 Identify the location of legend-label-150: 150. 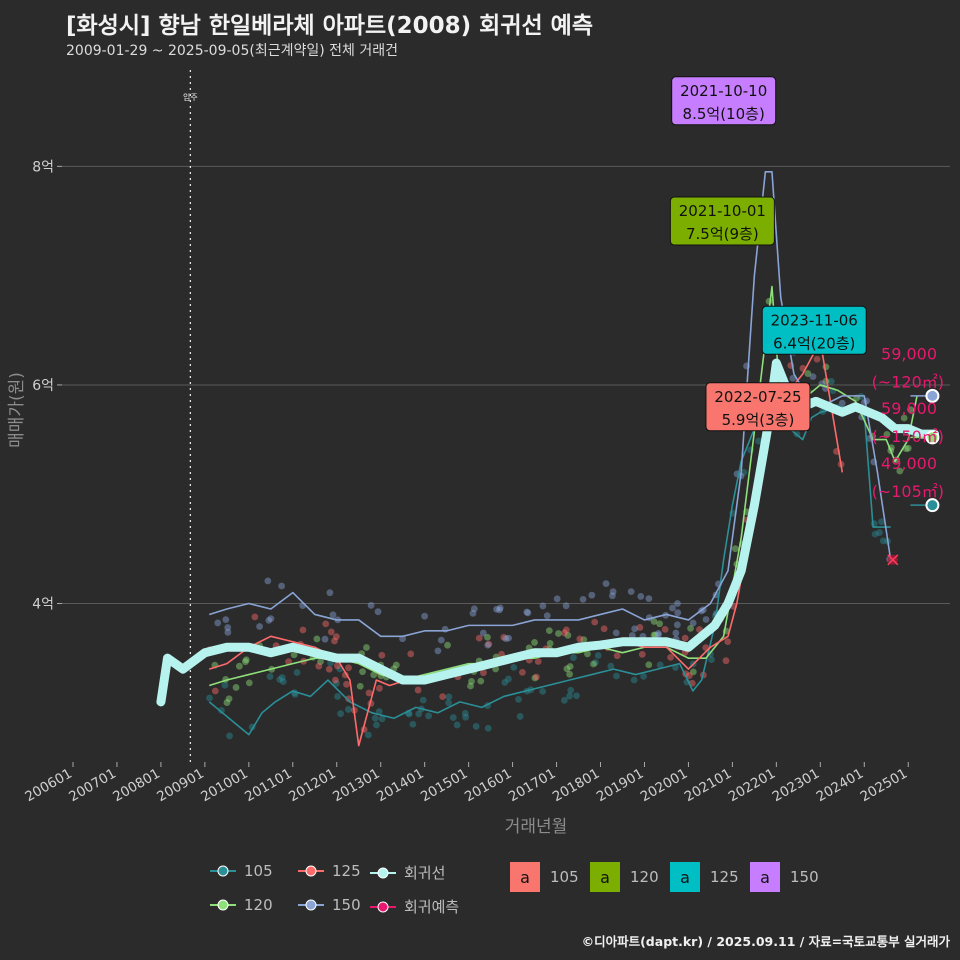
(346, 905).